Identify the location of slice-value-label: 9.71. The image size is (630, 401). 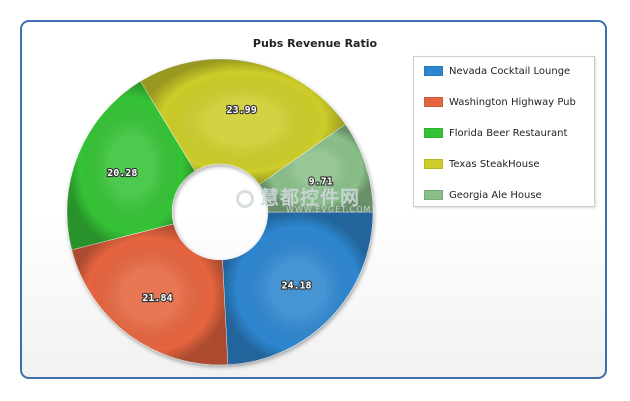
(321, 181).